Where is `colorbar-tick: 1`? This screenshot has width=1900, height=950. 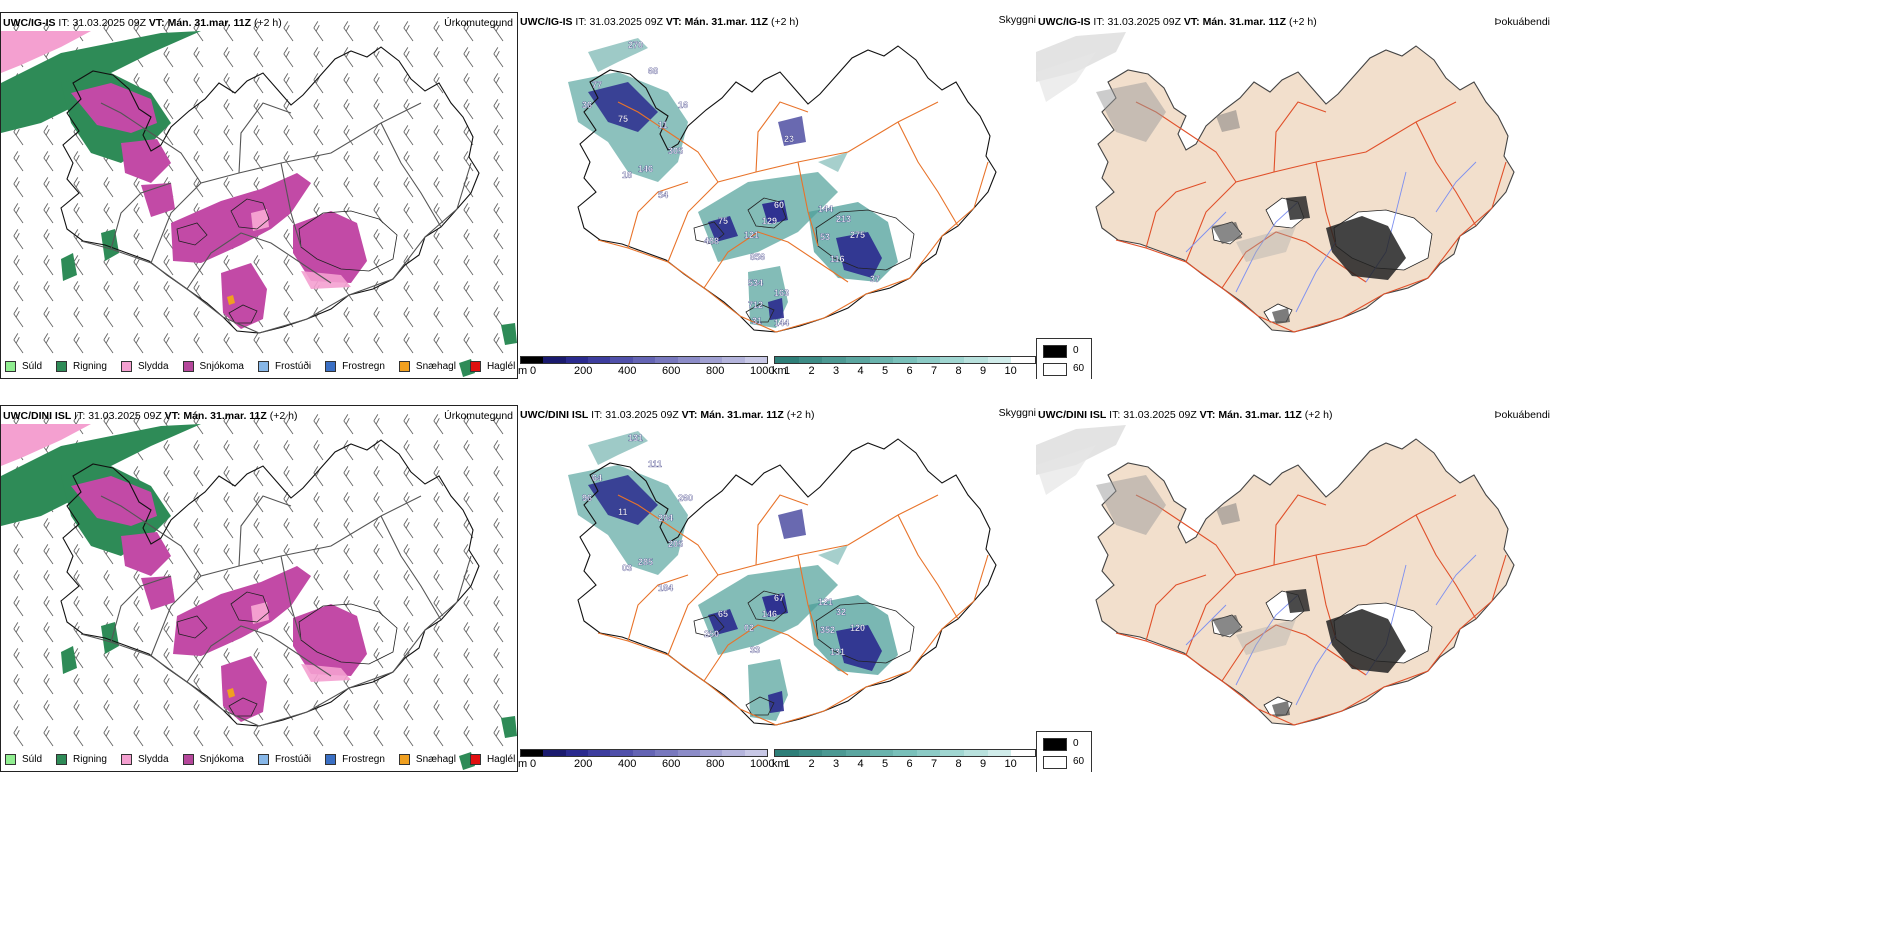
colorbar-tick: 1 is located at coordinates (787, 371).